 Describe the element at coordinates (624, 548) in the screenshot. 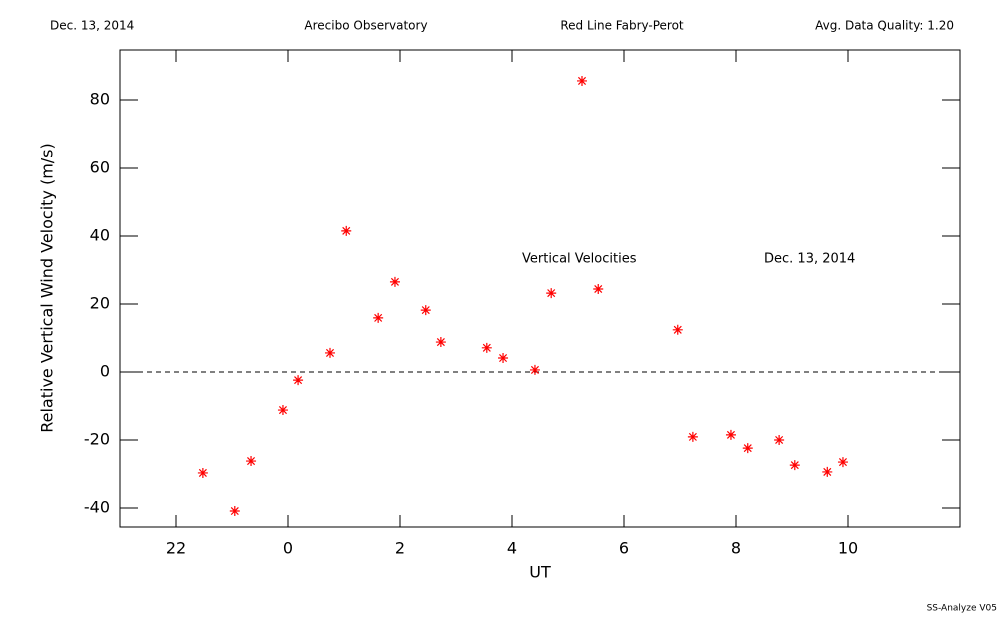

I see `x-tick-label: 6` at that location.